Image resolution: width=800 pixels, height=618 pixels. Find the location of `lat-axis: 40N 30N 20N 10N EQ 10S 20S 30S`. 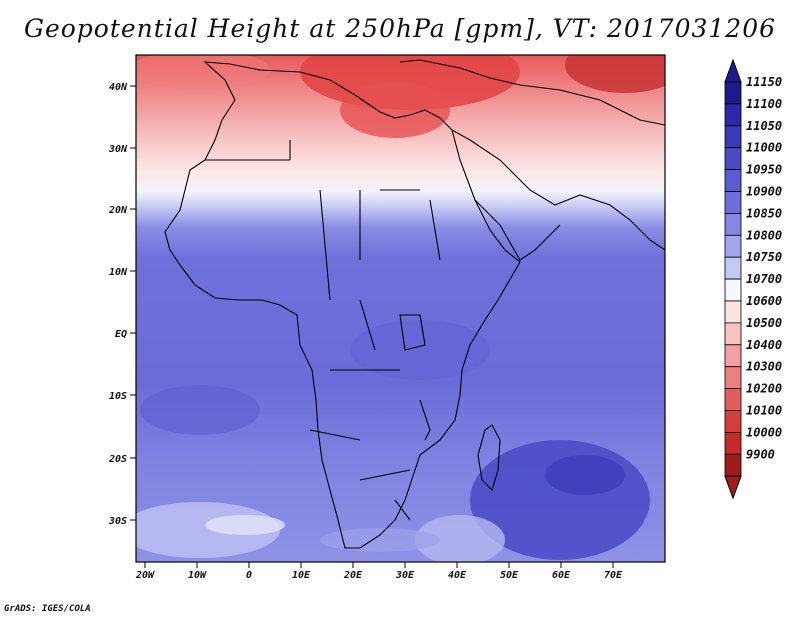

lat-axis: 40N 30N 20N 10N EQ 10S 20S 30S is located at coordinates (122, 304).